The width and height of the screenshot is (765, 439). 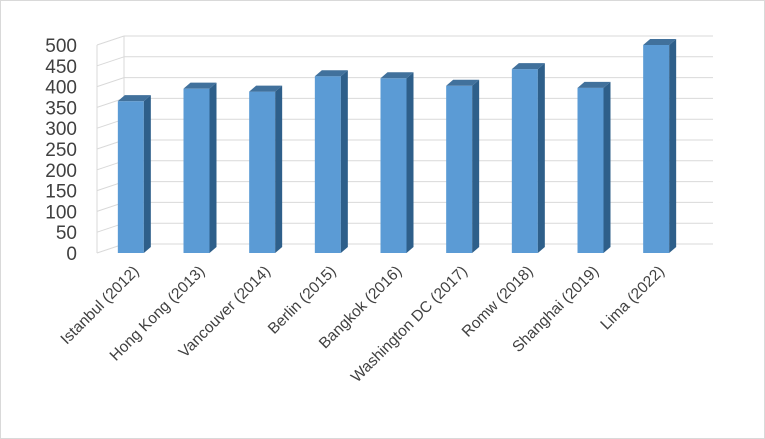 What do you see at coordinates (61, 150) in the screenshot?
I see `y-tick-label: 250` at bounding box center [61, 150].